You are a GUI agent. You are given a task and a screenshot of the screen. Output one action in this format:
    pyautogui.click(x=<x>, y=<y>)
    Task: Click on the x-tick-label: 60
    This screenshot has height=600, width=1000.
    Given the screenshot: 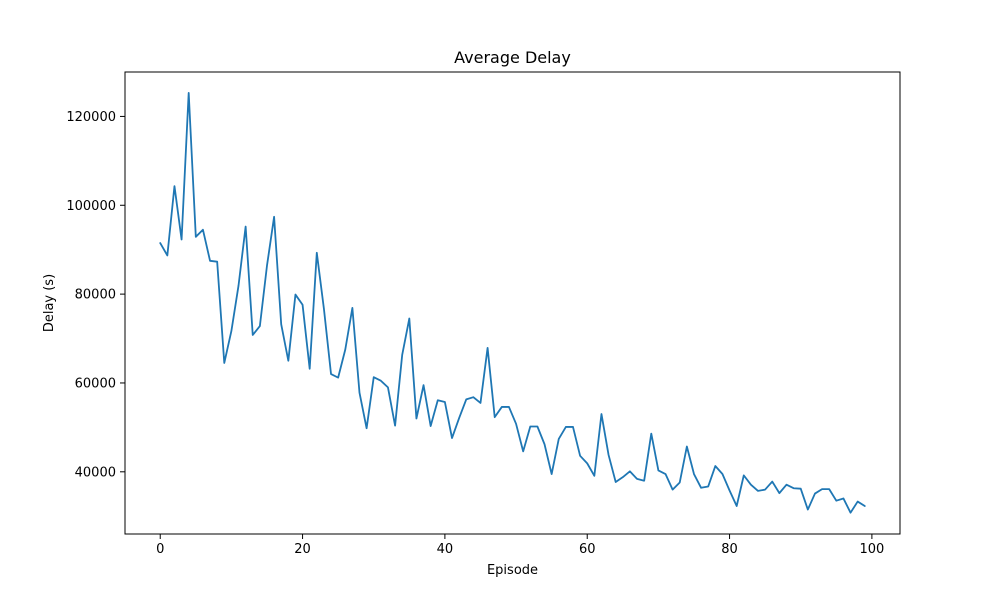 What is the action you would take?
    pyautogui.click(x=587, y=549)
    